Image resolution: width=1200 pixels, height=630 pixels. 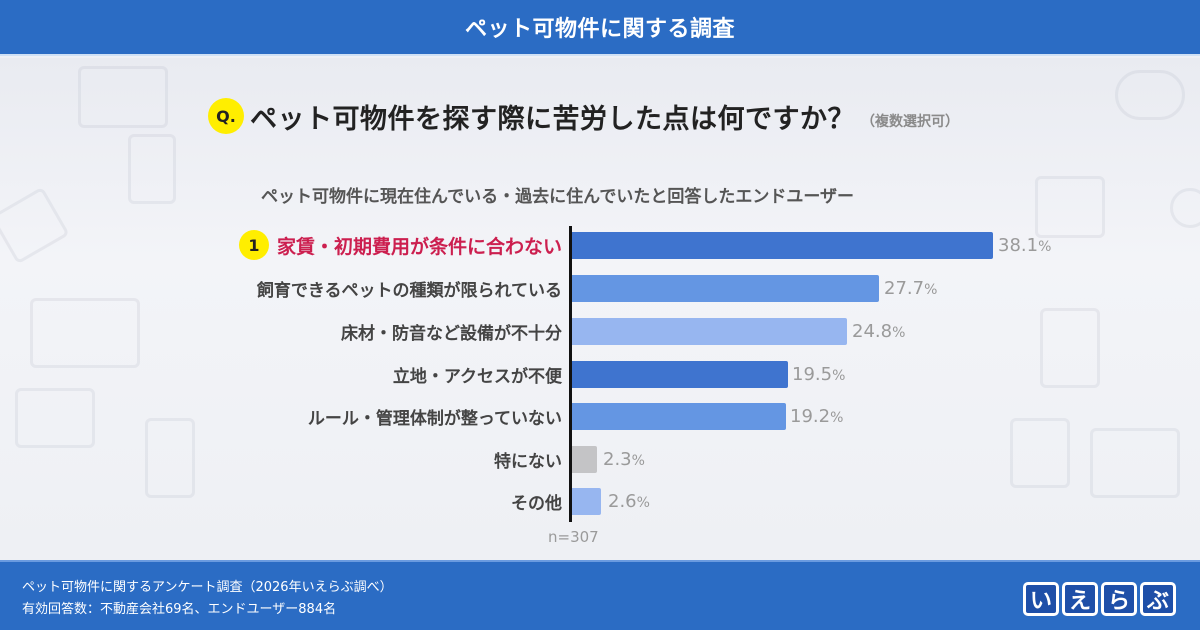 What do you see at coordinates (1150, 95) in the screenshot?
I see `cloud-icon` at bounding box center [1150, 95].